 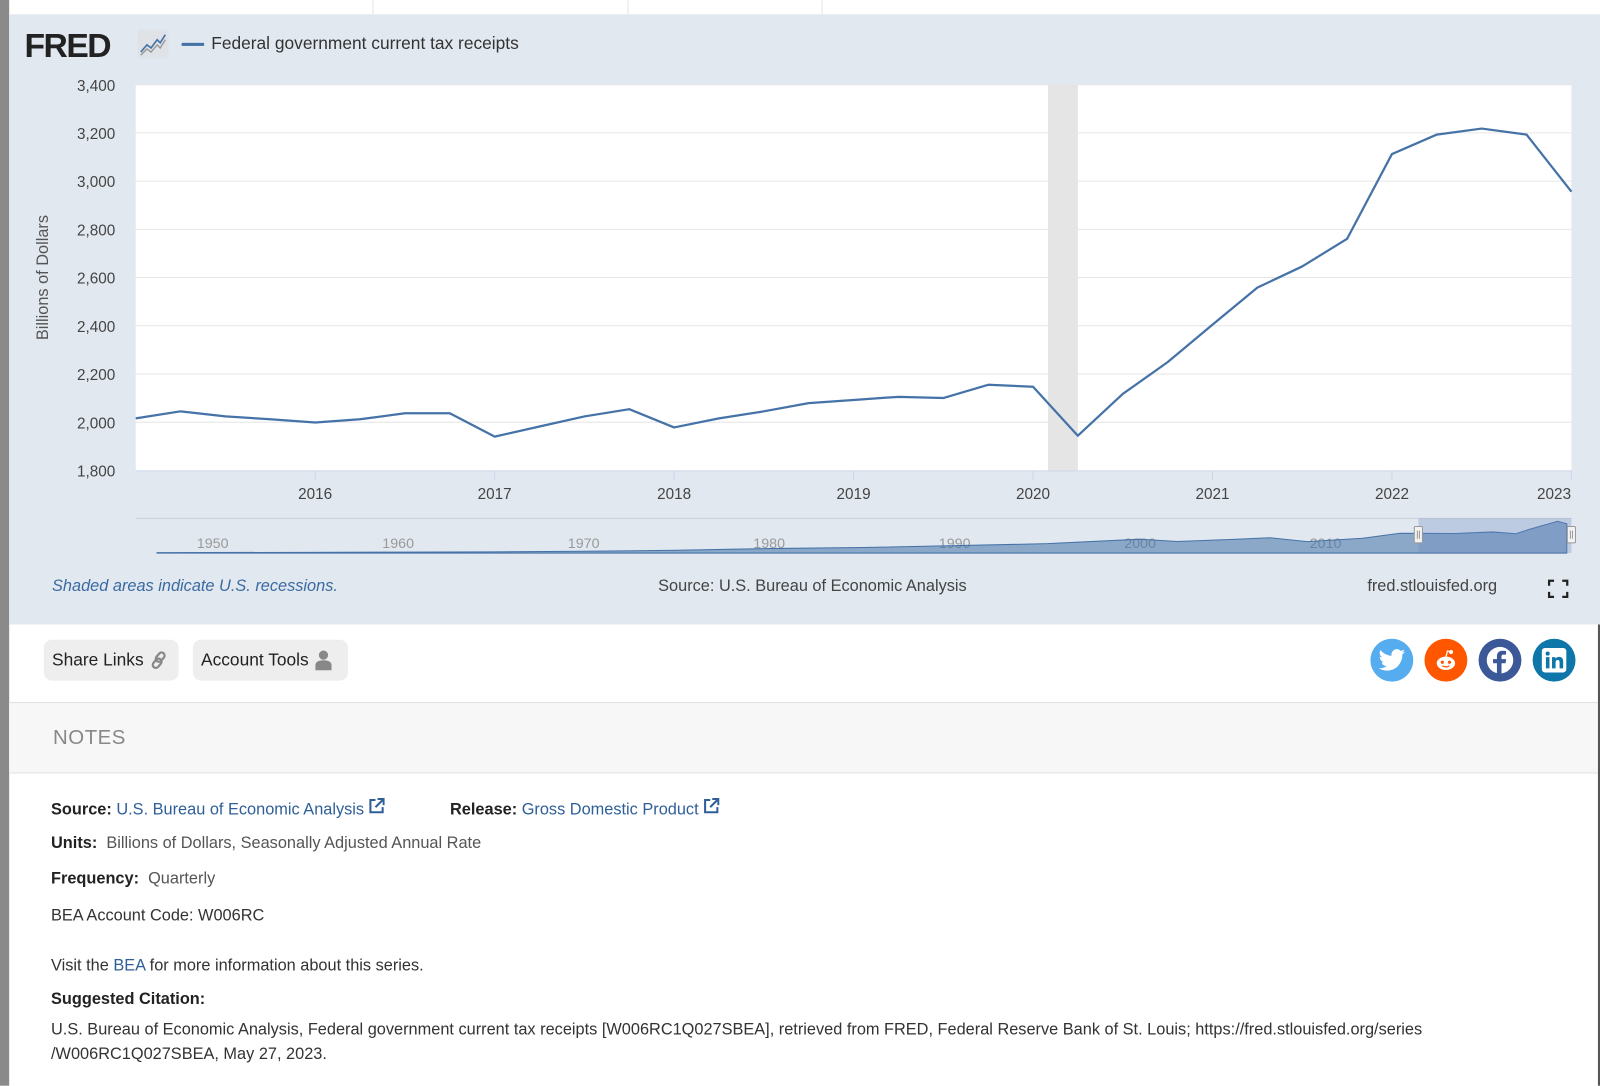 What do you see at coordinates (96, 279) in the screenshot?
I see `y-tick-label: 2,600` at bounding box center [96, 279].